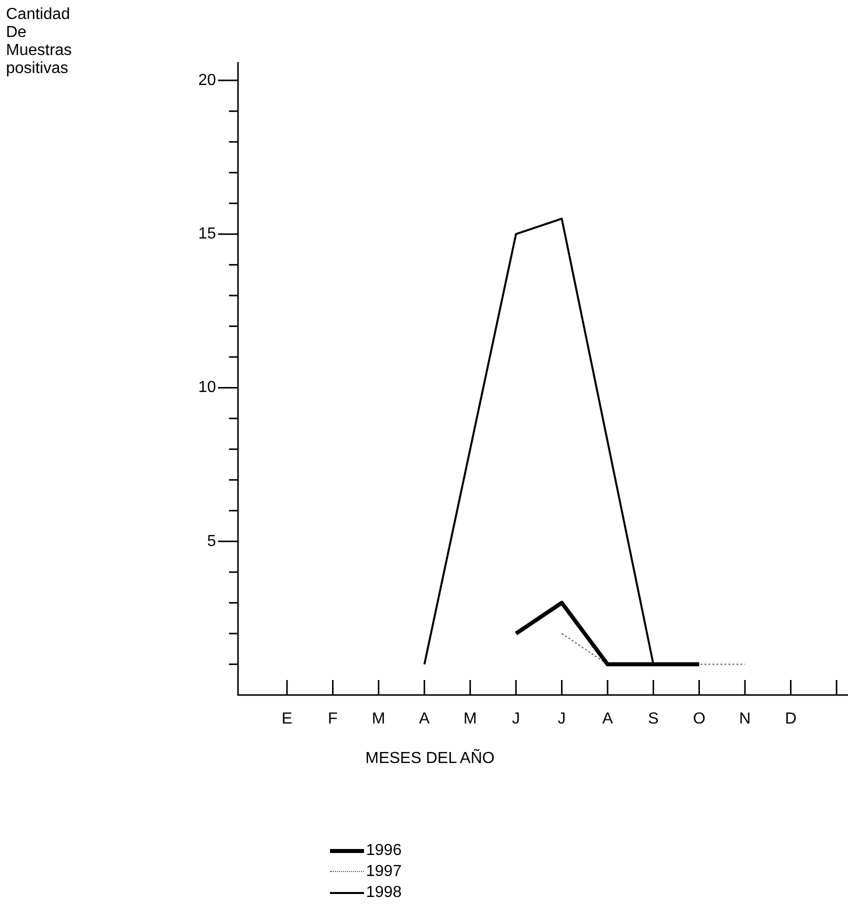 The width and height of the screenshot is (848, 923). What do you see at coordinates (384, 893) in the screenshot?
I see `legend-label: 1998` at bounding box center [384, 893].